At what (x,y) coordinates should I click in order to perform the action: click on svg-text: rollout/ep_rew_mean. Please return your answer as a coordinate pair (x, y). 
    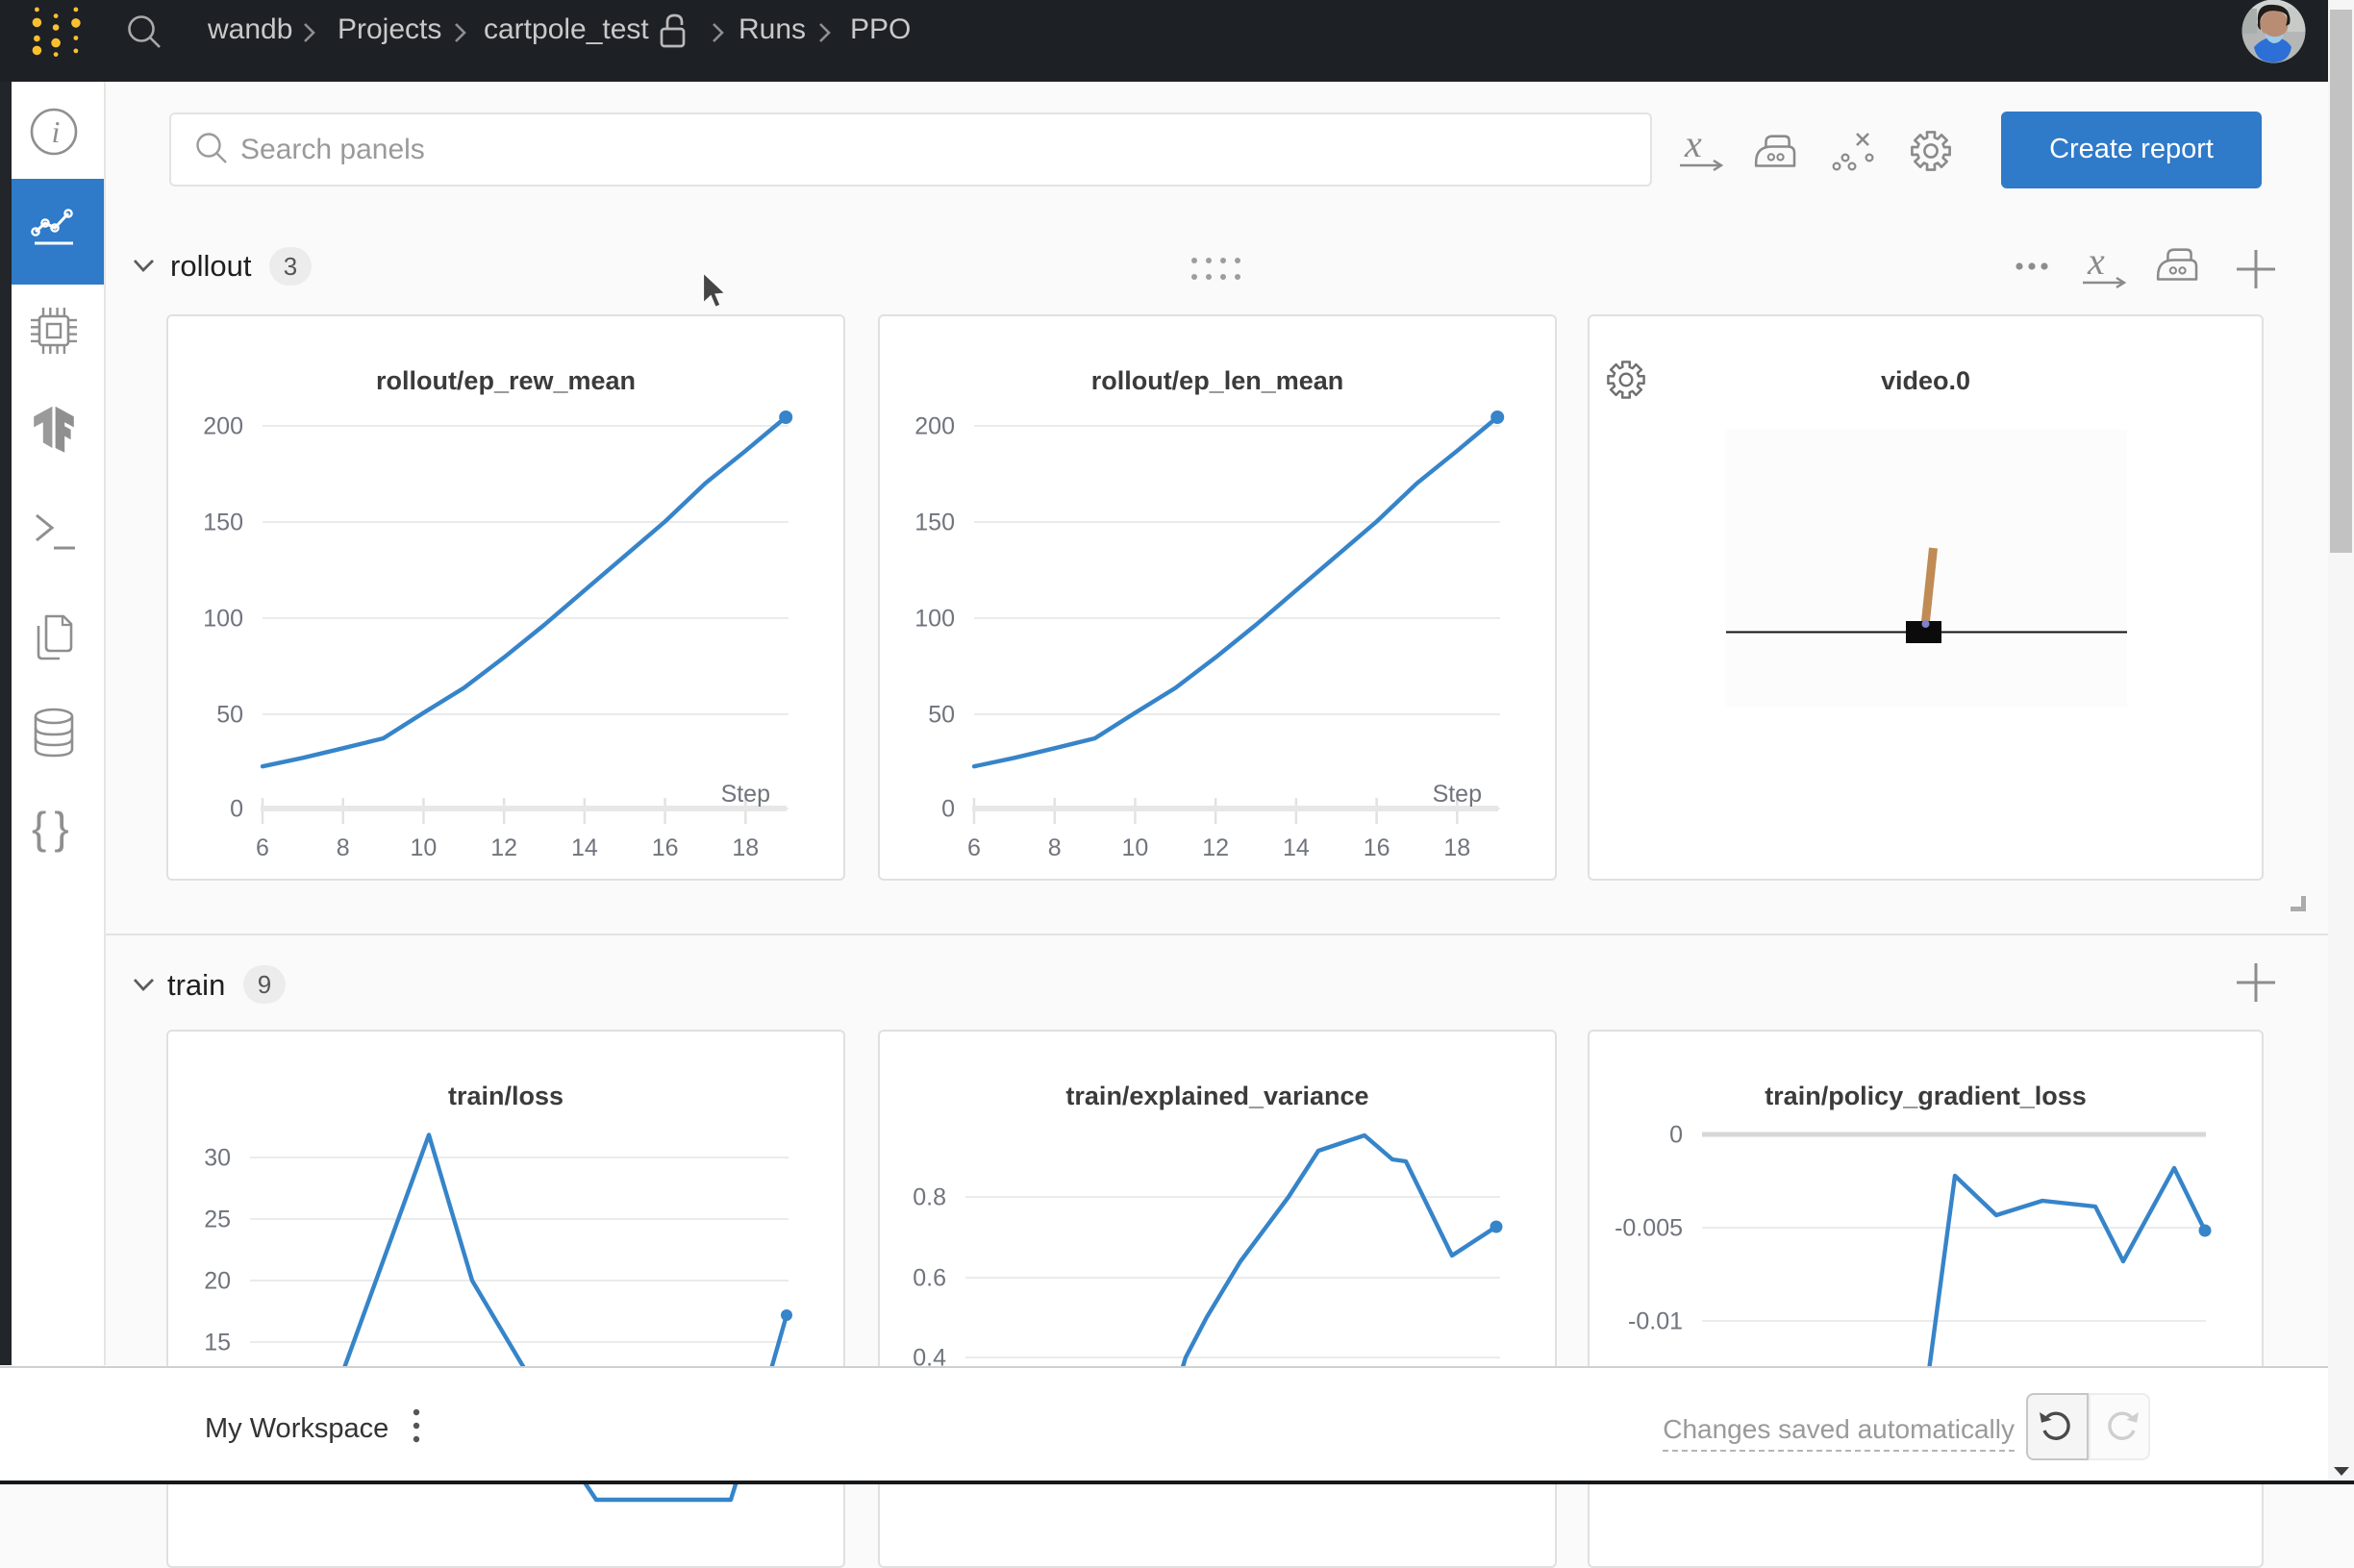
    Looking at the image, I should click on (506, 380).